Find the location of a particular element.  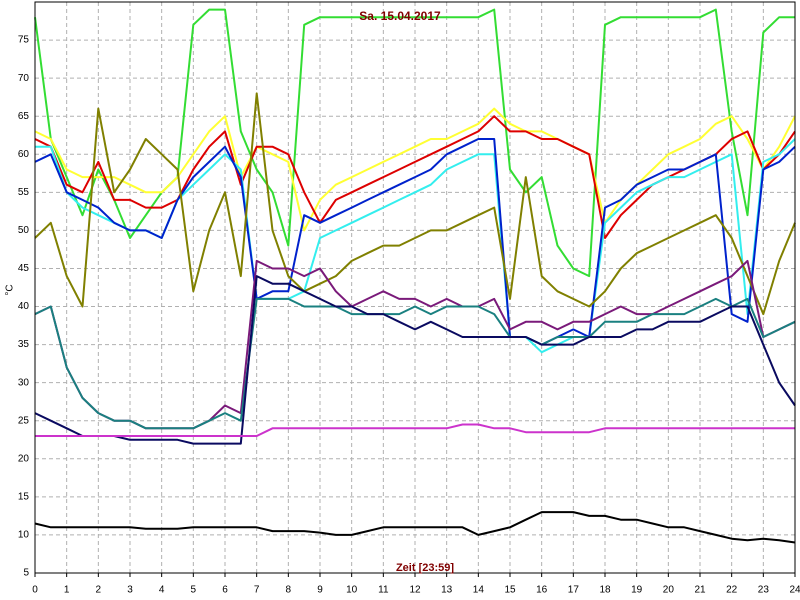

x-tick-label: 15 is located at coordinates (510, 590).